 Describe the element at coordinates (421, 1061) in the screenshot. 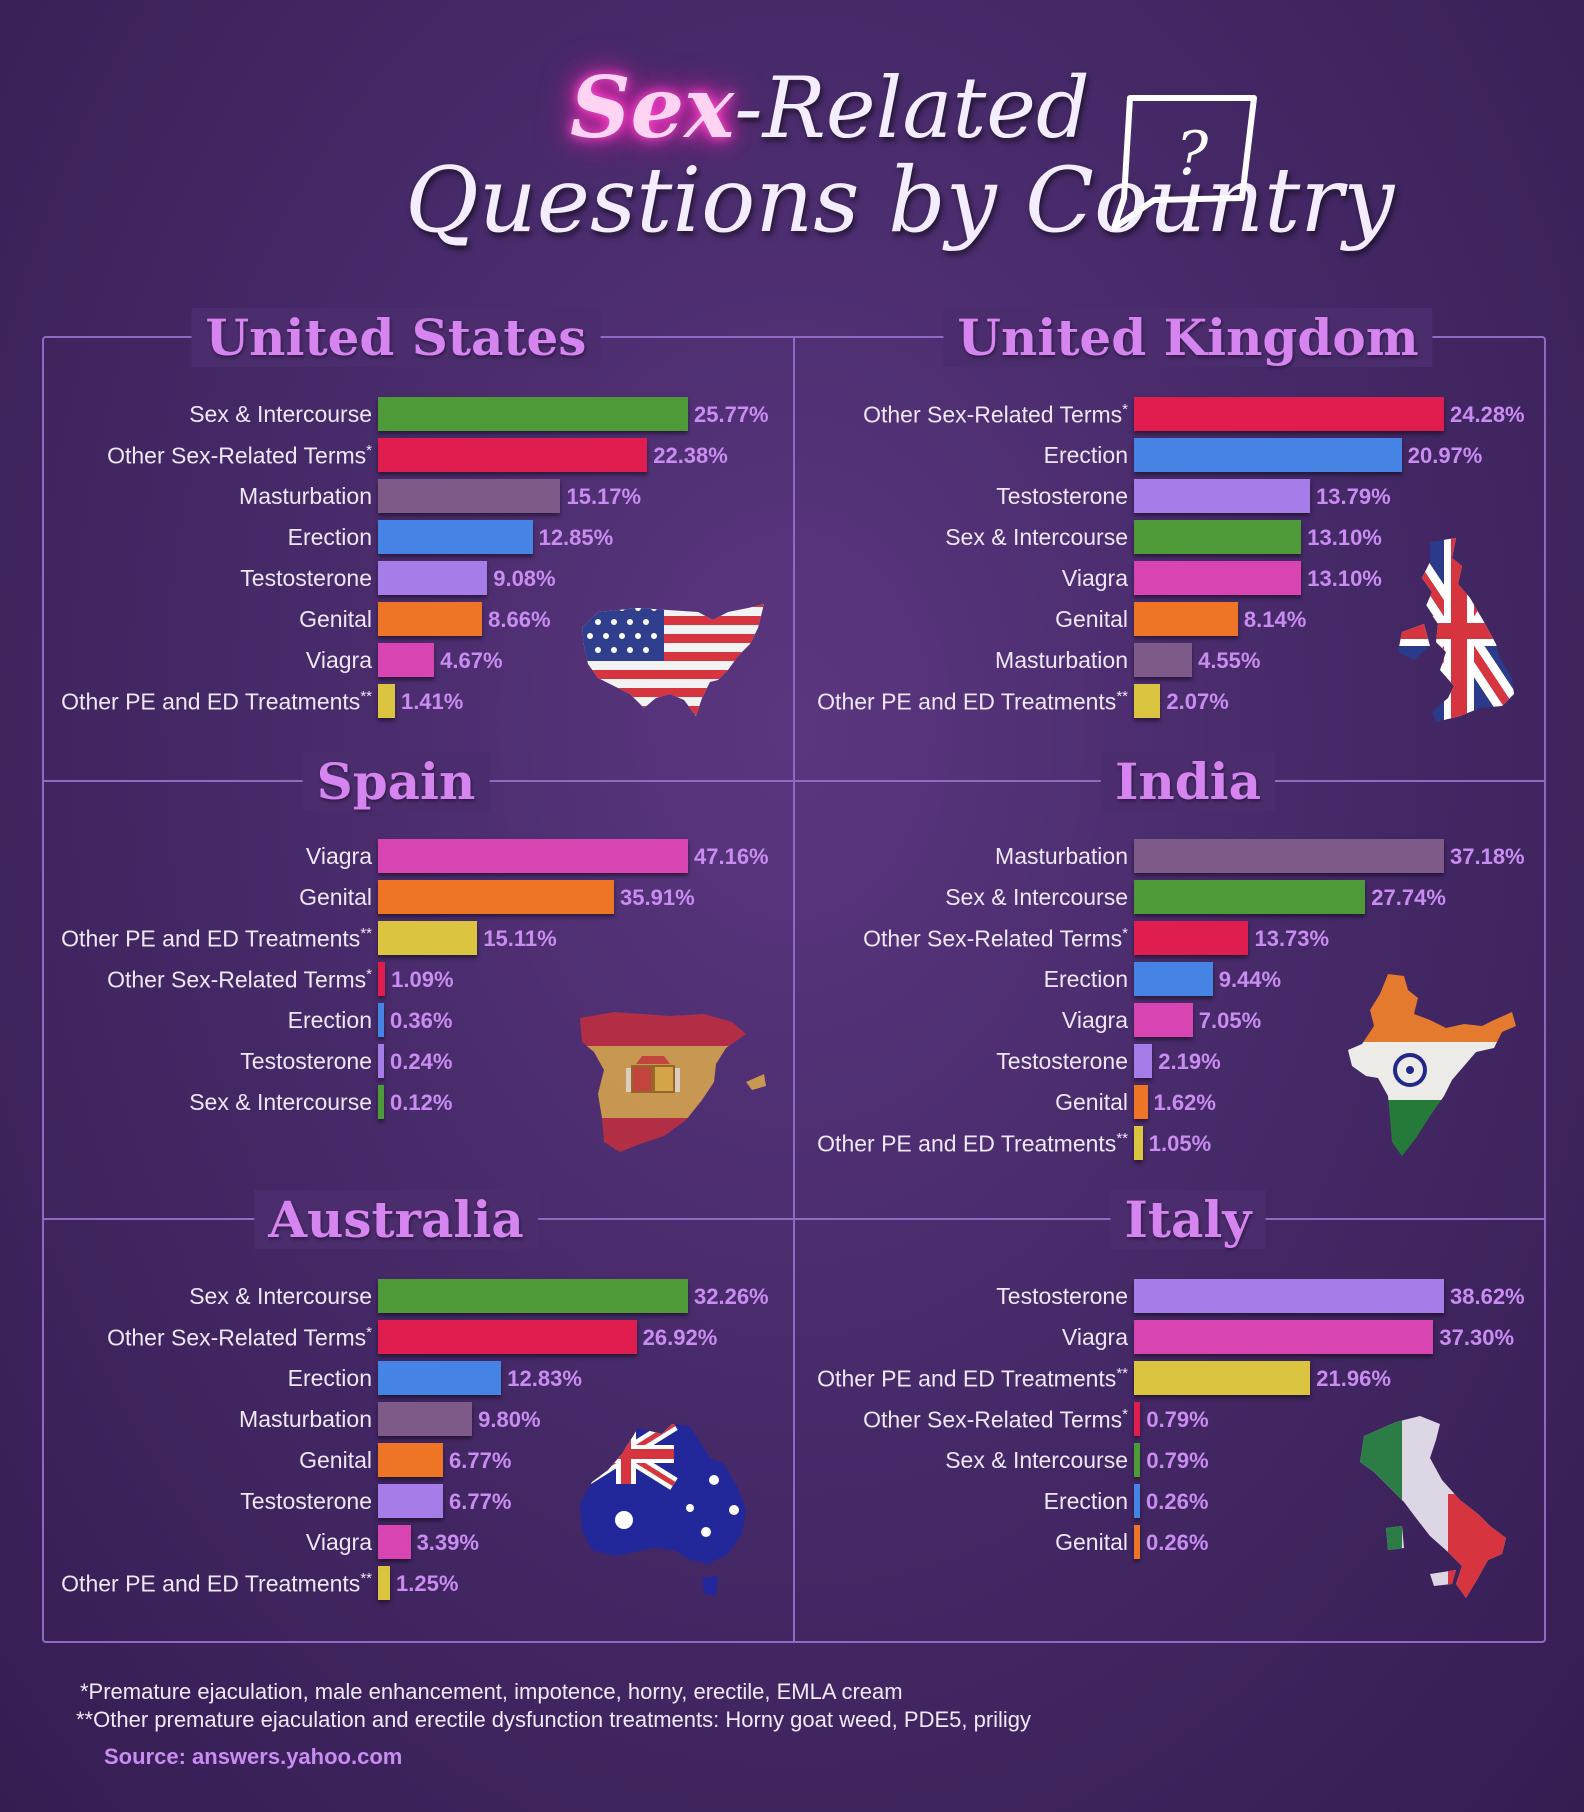

I see `value-label: 0.24%` at that location.